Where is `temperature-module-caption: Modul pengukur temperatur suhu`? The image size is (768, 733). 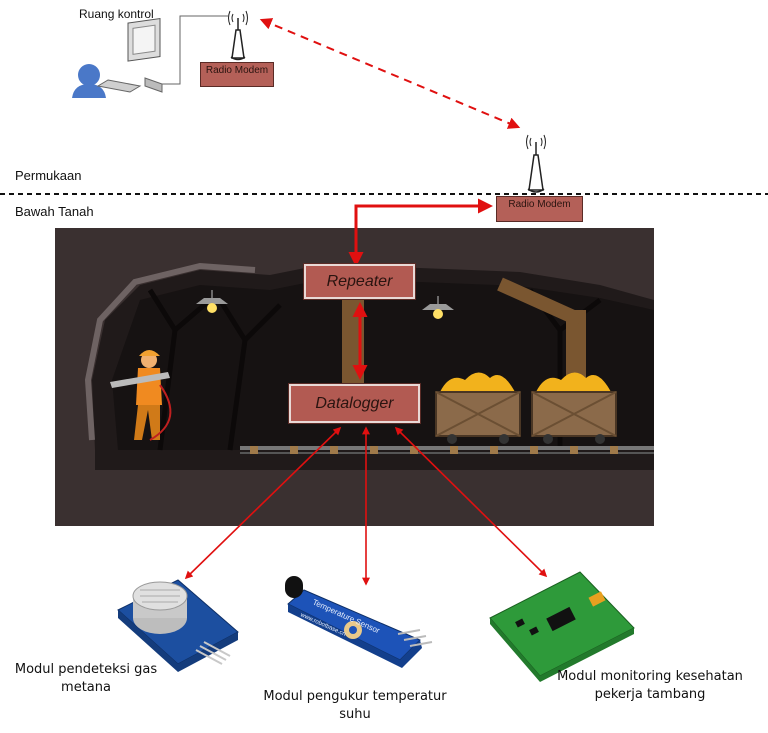
temperature-module-caption: Modul pengukur temperatur suhu is located at coordinates (355, 705).